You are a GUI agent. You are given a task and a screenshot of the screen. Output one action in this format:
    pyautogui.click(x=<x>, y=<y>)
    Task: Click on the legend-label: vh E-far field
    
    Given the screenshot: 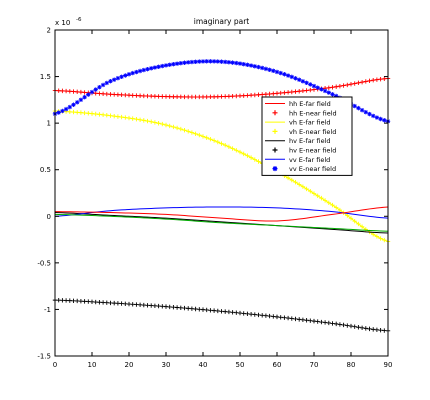 What is the action you would take?
    pyautogui.click(x=310, y=123)
    